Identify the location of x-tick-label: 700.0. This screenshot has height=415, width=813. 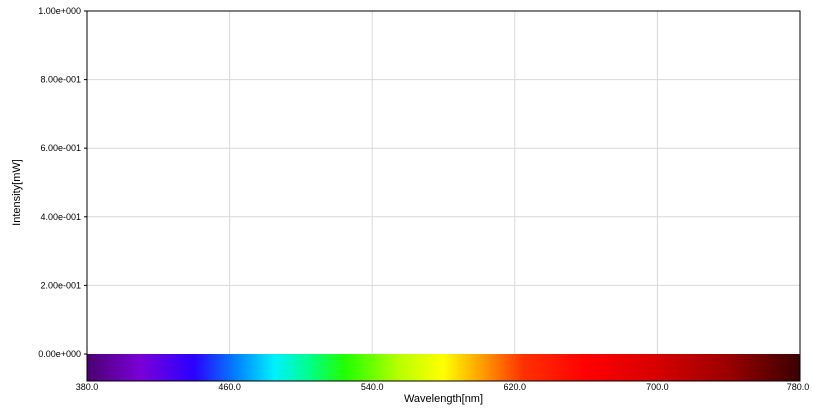
(657, 387).